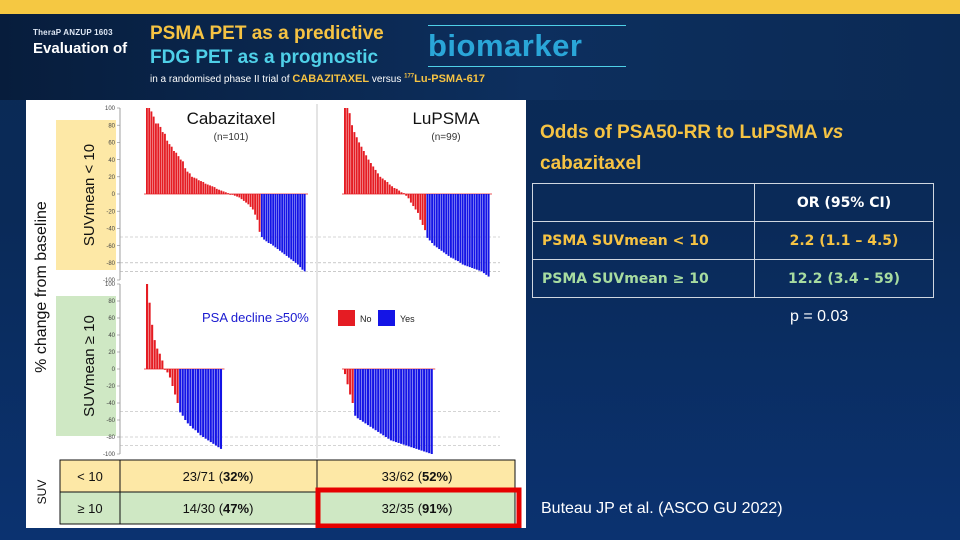 This screenshot has height=540, width=960. What do you see at coordinates (480, 7) in the screenshot?
I see `top-accent-bar` at bounding box center [480, 7].